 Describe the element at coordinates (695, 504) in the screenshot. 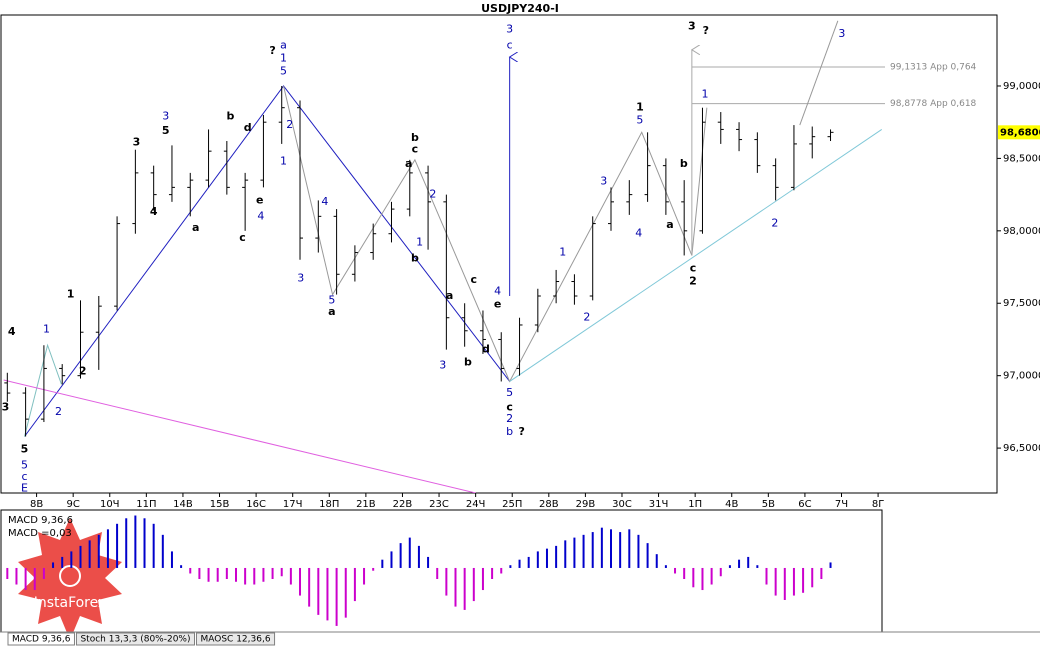

I see `x-tick-label: 1П` at that location.